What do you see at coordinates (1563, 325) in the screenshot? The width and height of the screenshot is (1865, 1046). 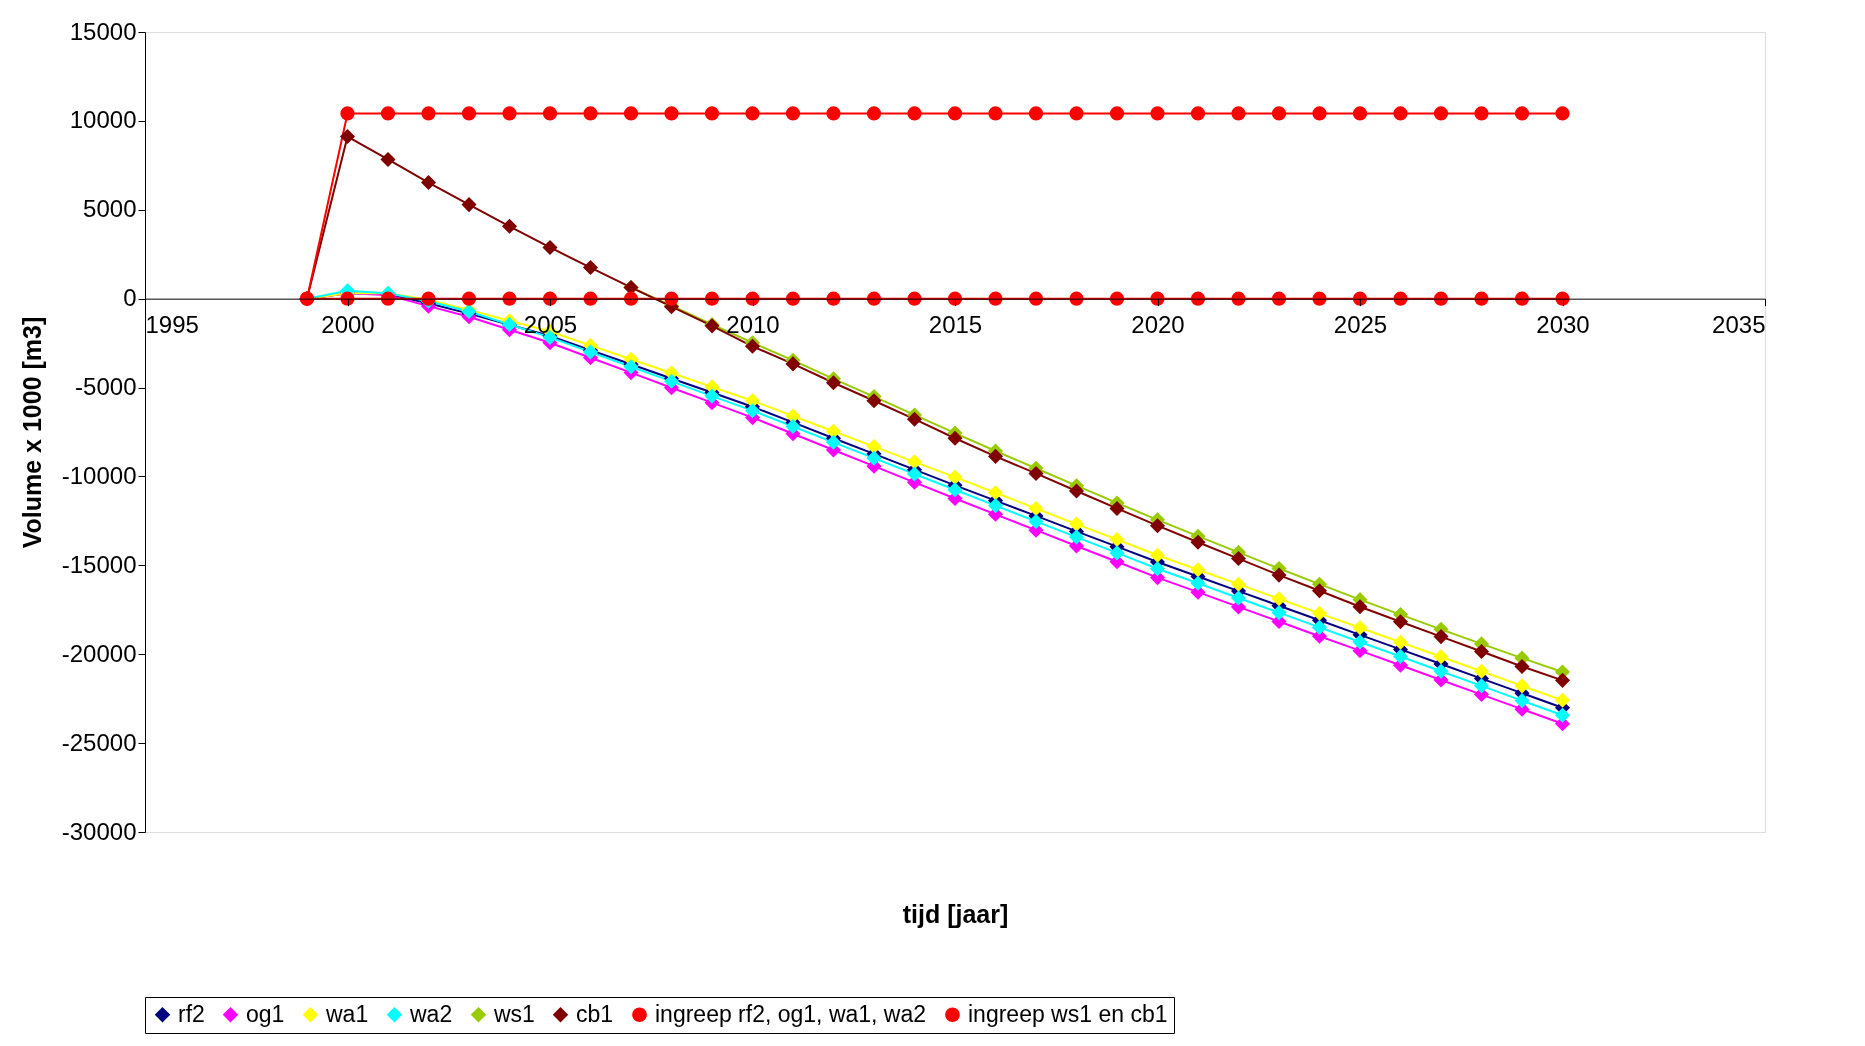 I see `x-tick-label: 2030` at bounding box center [1563, 325].